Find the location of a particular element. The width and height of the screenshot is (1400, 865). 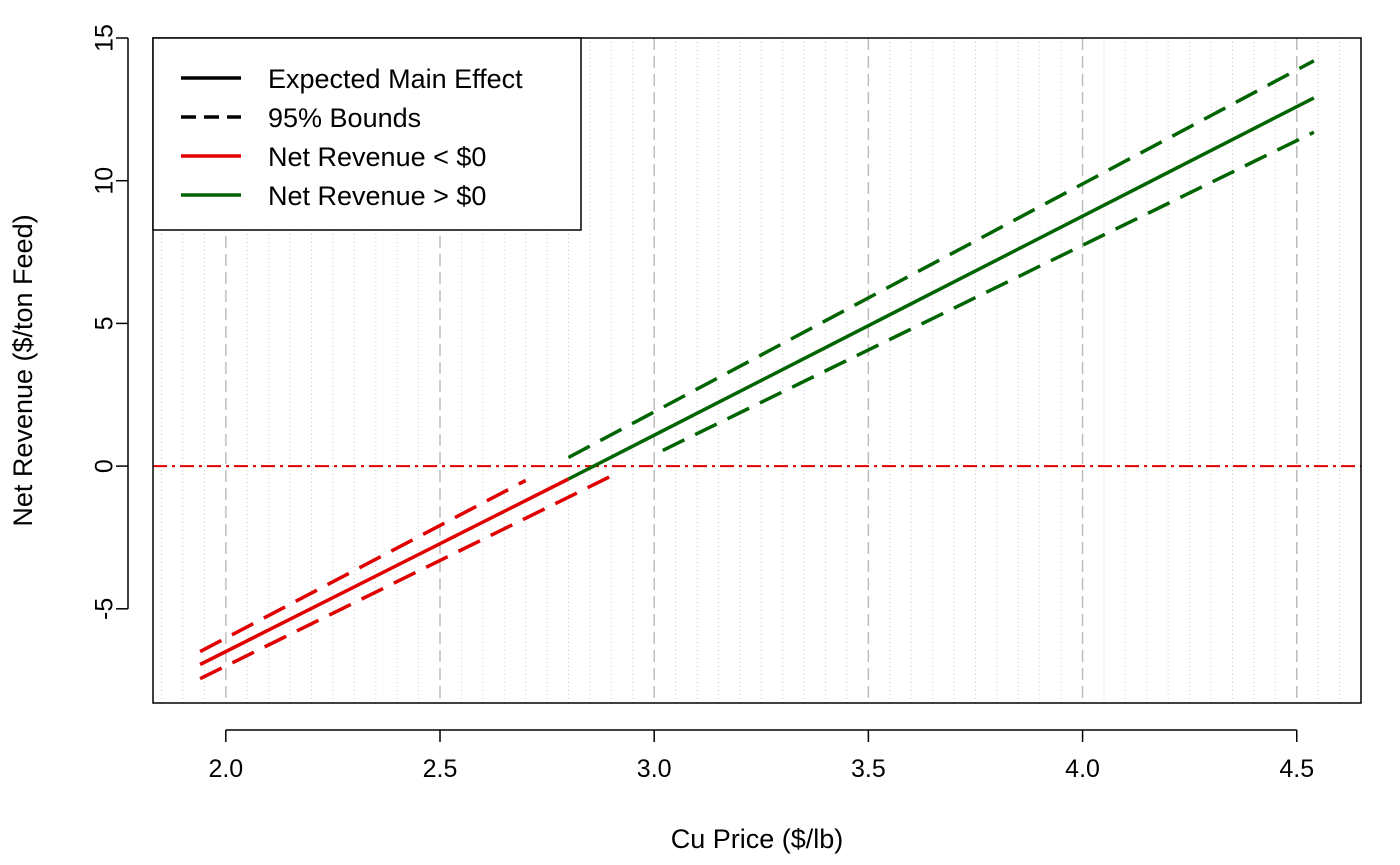

x-tick-label: 2.5 is located at coordinates (440, 769).